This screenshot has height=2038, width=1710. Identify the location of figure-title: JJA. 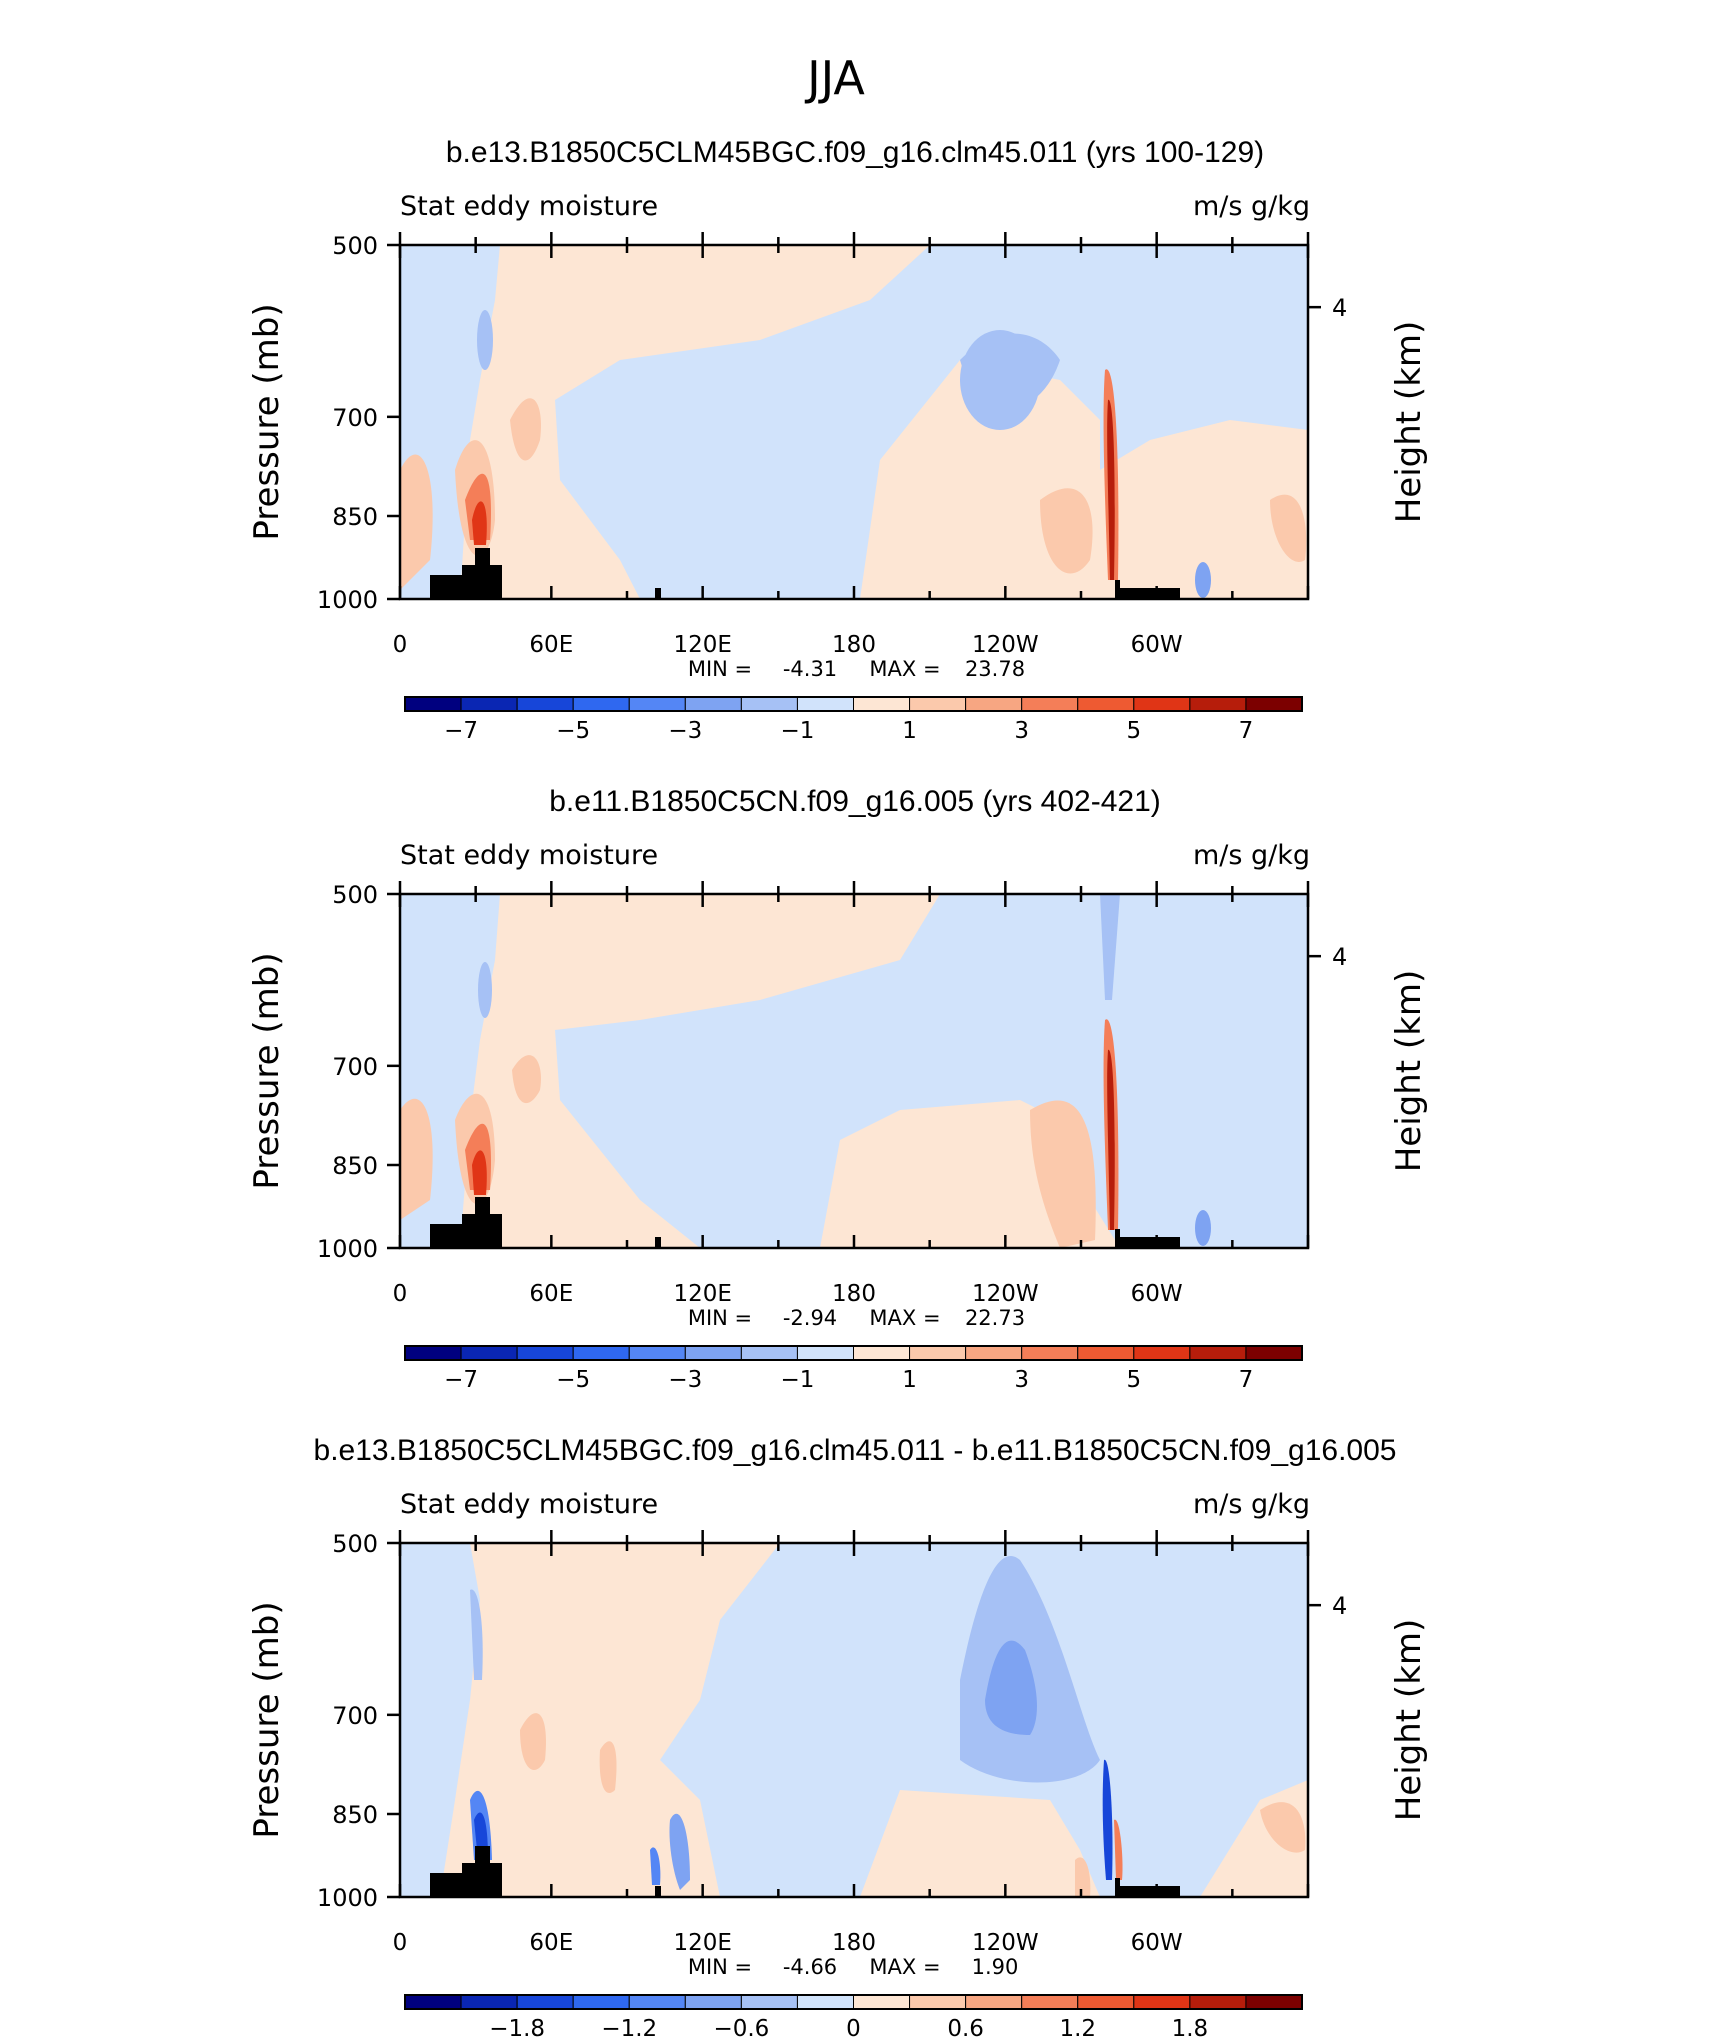
(834, 78).